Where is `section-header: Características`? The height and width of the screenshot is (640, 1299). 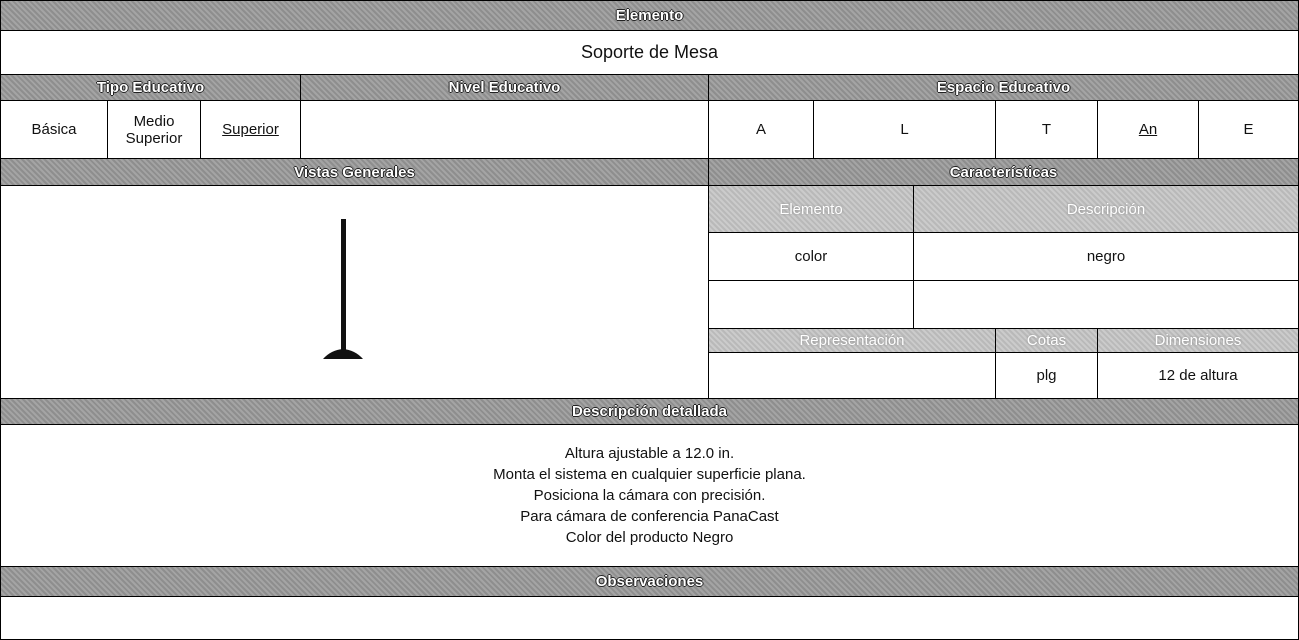
section-header: Características is located at coordinates (1003, 172).